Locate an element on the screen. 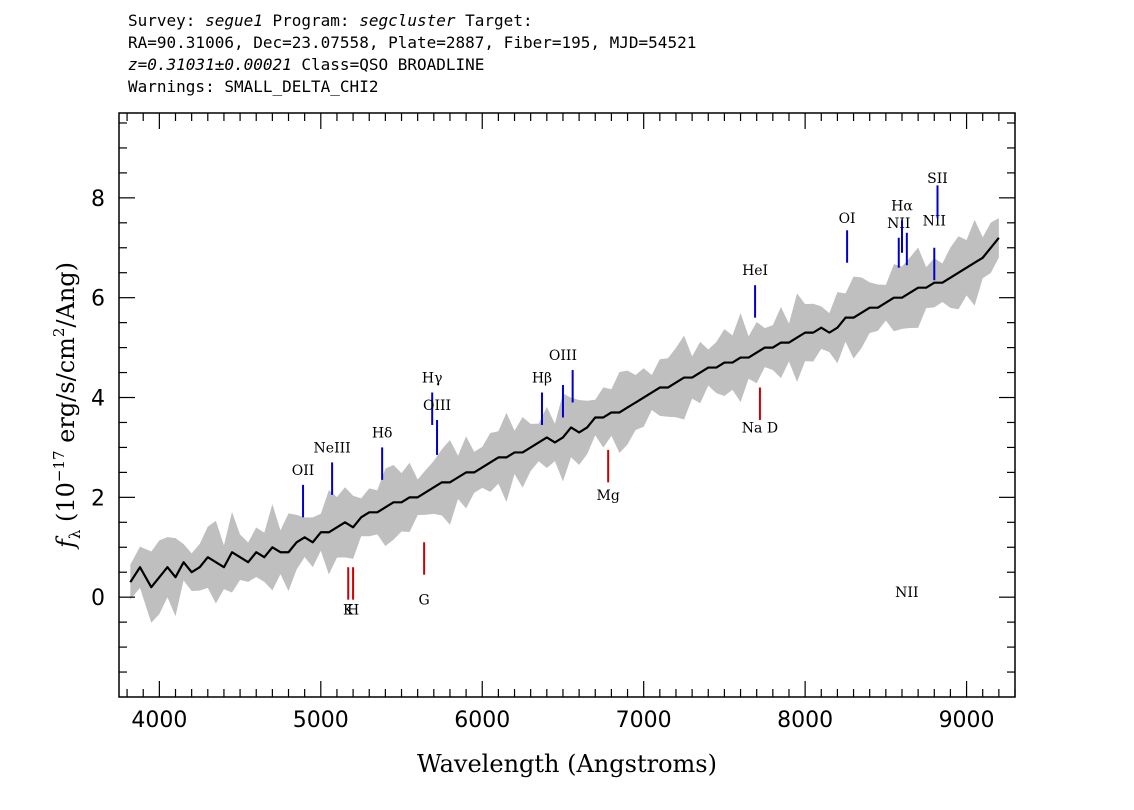 Image resolution: width=1134 pixels, height=810 pixels. survey-label: Survey: is located at coordinates (167, 20).